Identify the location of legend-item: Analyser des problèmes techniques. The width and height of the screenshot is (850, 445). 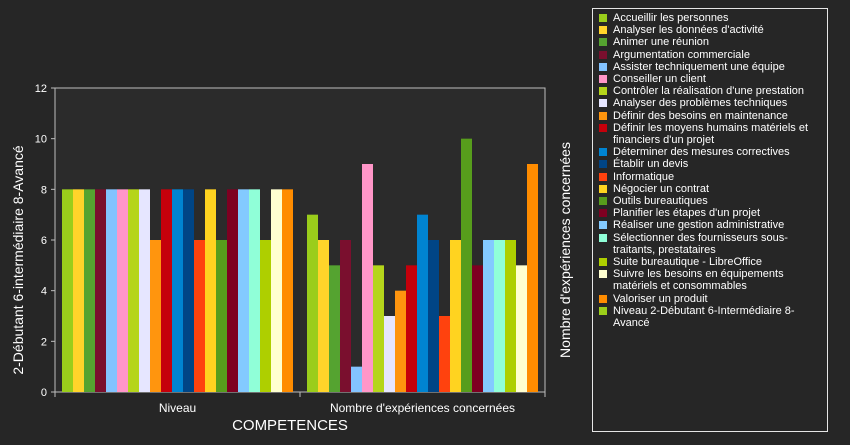
(713, 103).